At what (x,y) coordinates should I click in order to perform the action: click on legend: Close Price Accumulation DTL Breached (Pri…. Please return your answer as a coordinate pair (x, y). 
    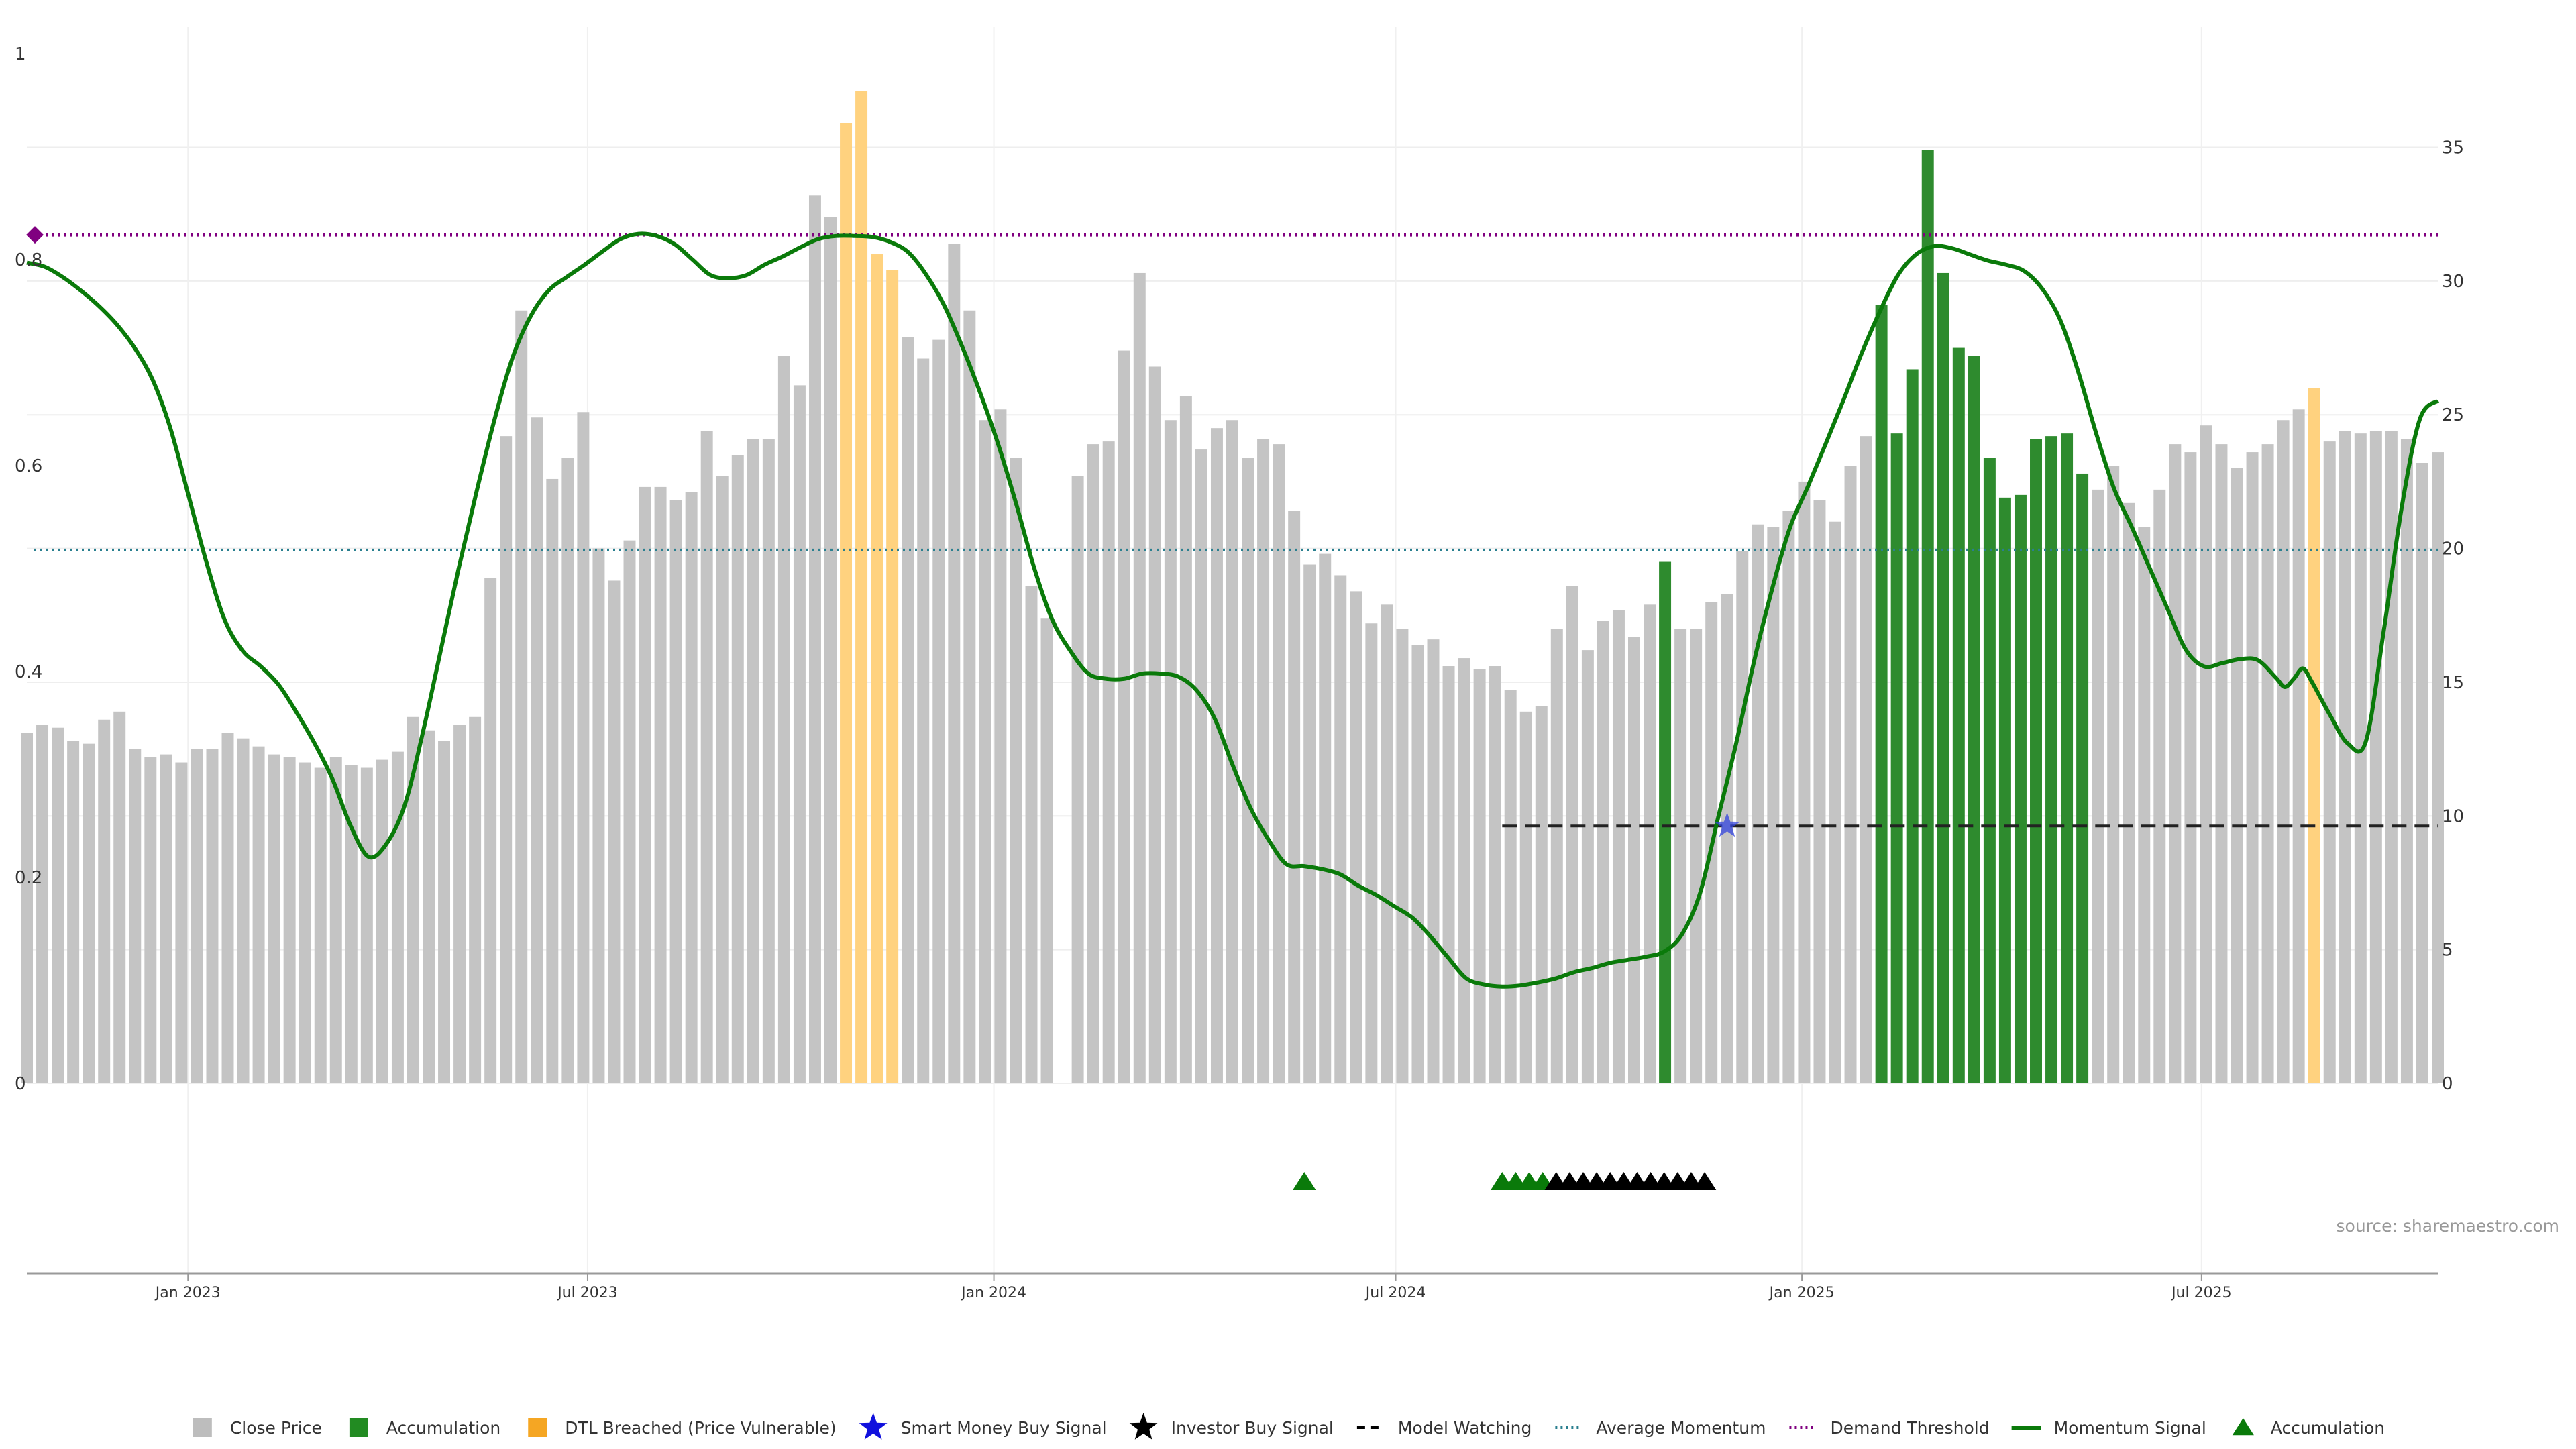
    Looking at the image, I should click on (1289, 1426).